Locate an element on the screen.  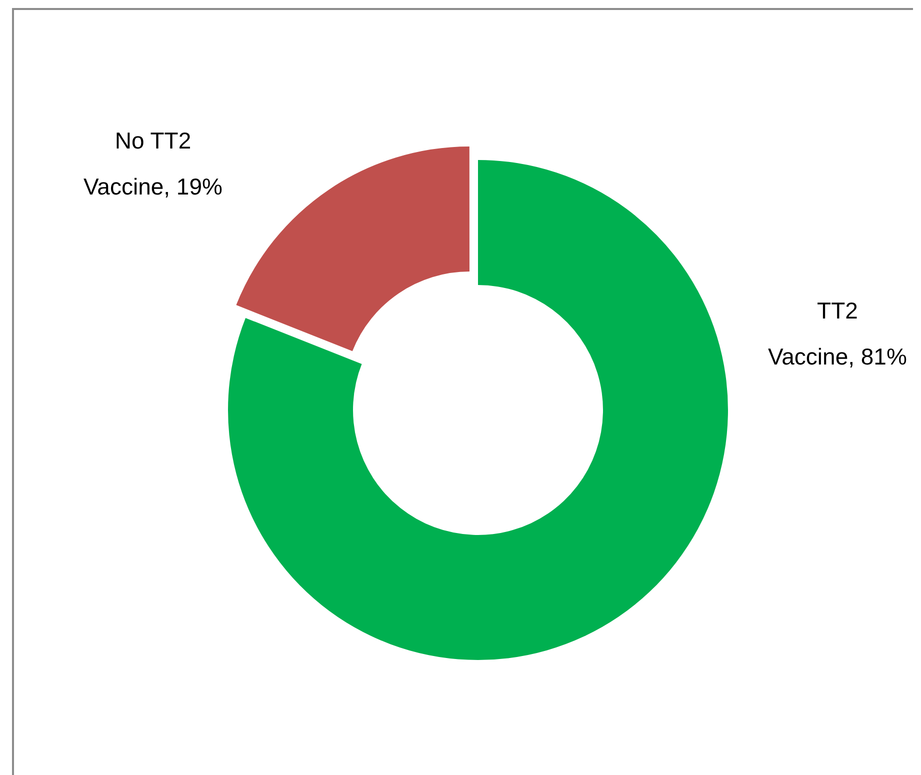
slice-label: TT2 Vaccine, 81% is located at coordinates (837, 333).